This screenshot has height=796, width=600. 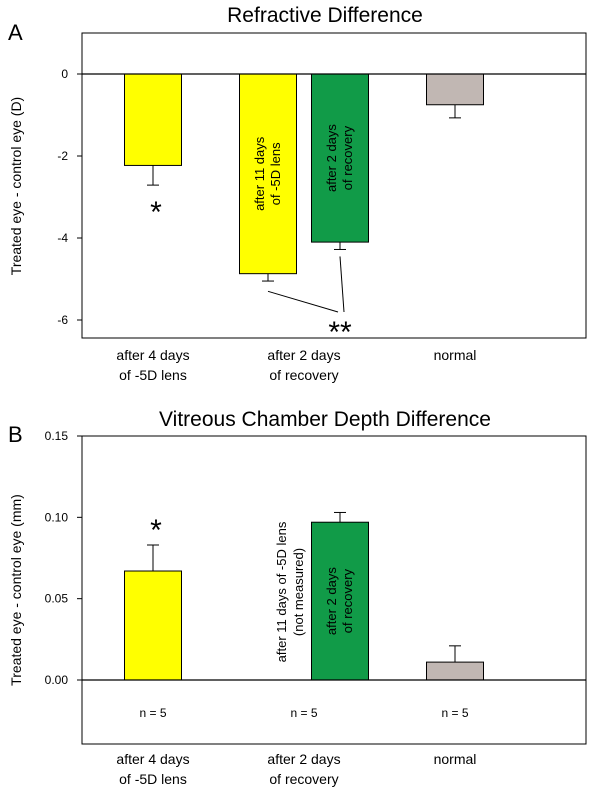 What do you see at coordinates (62, 238) in the screenshot?
I see `panel-a-y-tick-label: -4` at bounding box center [62, 238].